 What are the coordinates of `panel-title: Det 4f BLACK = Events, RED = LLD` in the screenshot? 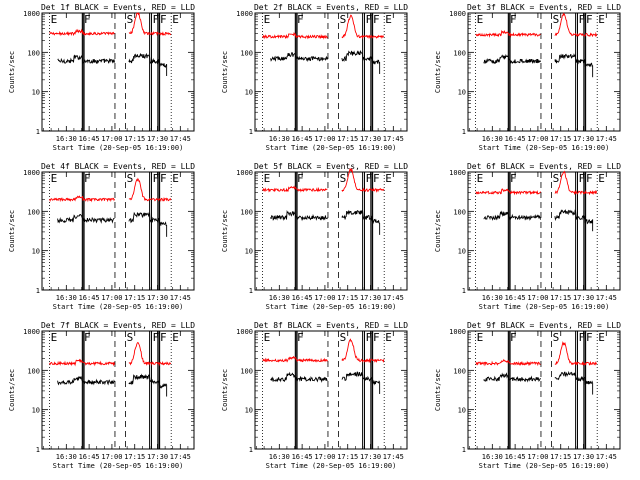 It's located at (118, 166).